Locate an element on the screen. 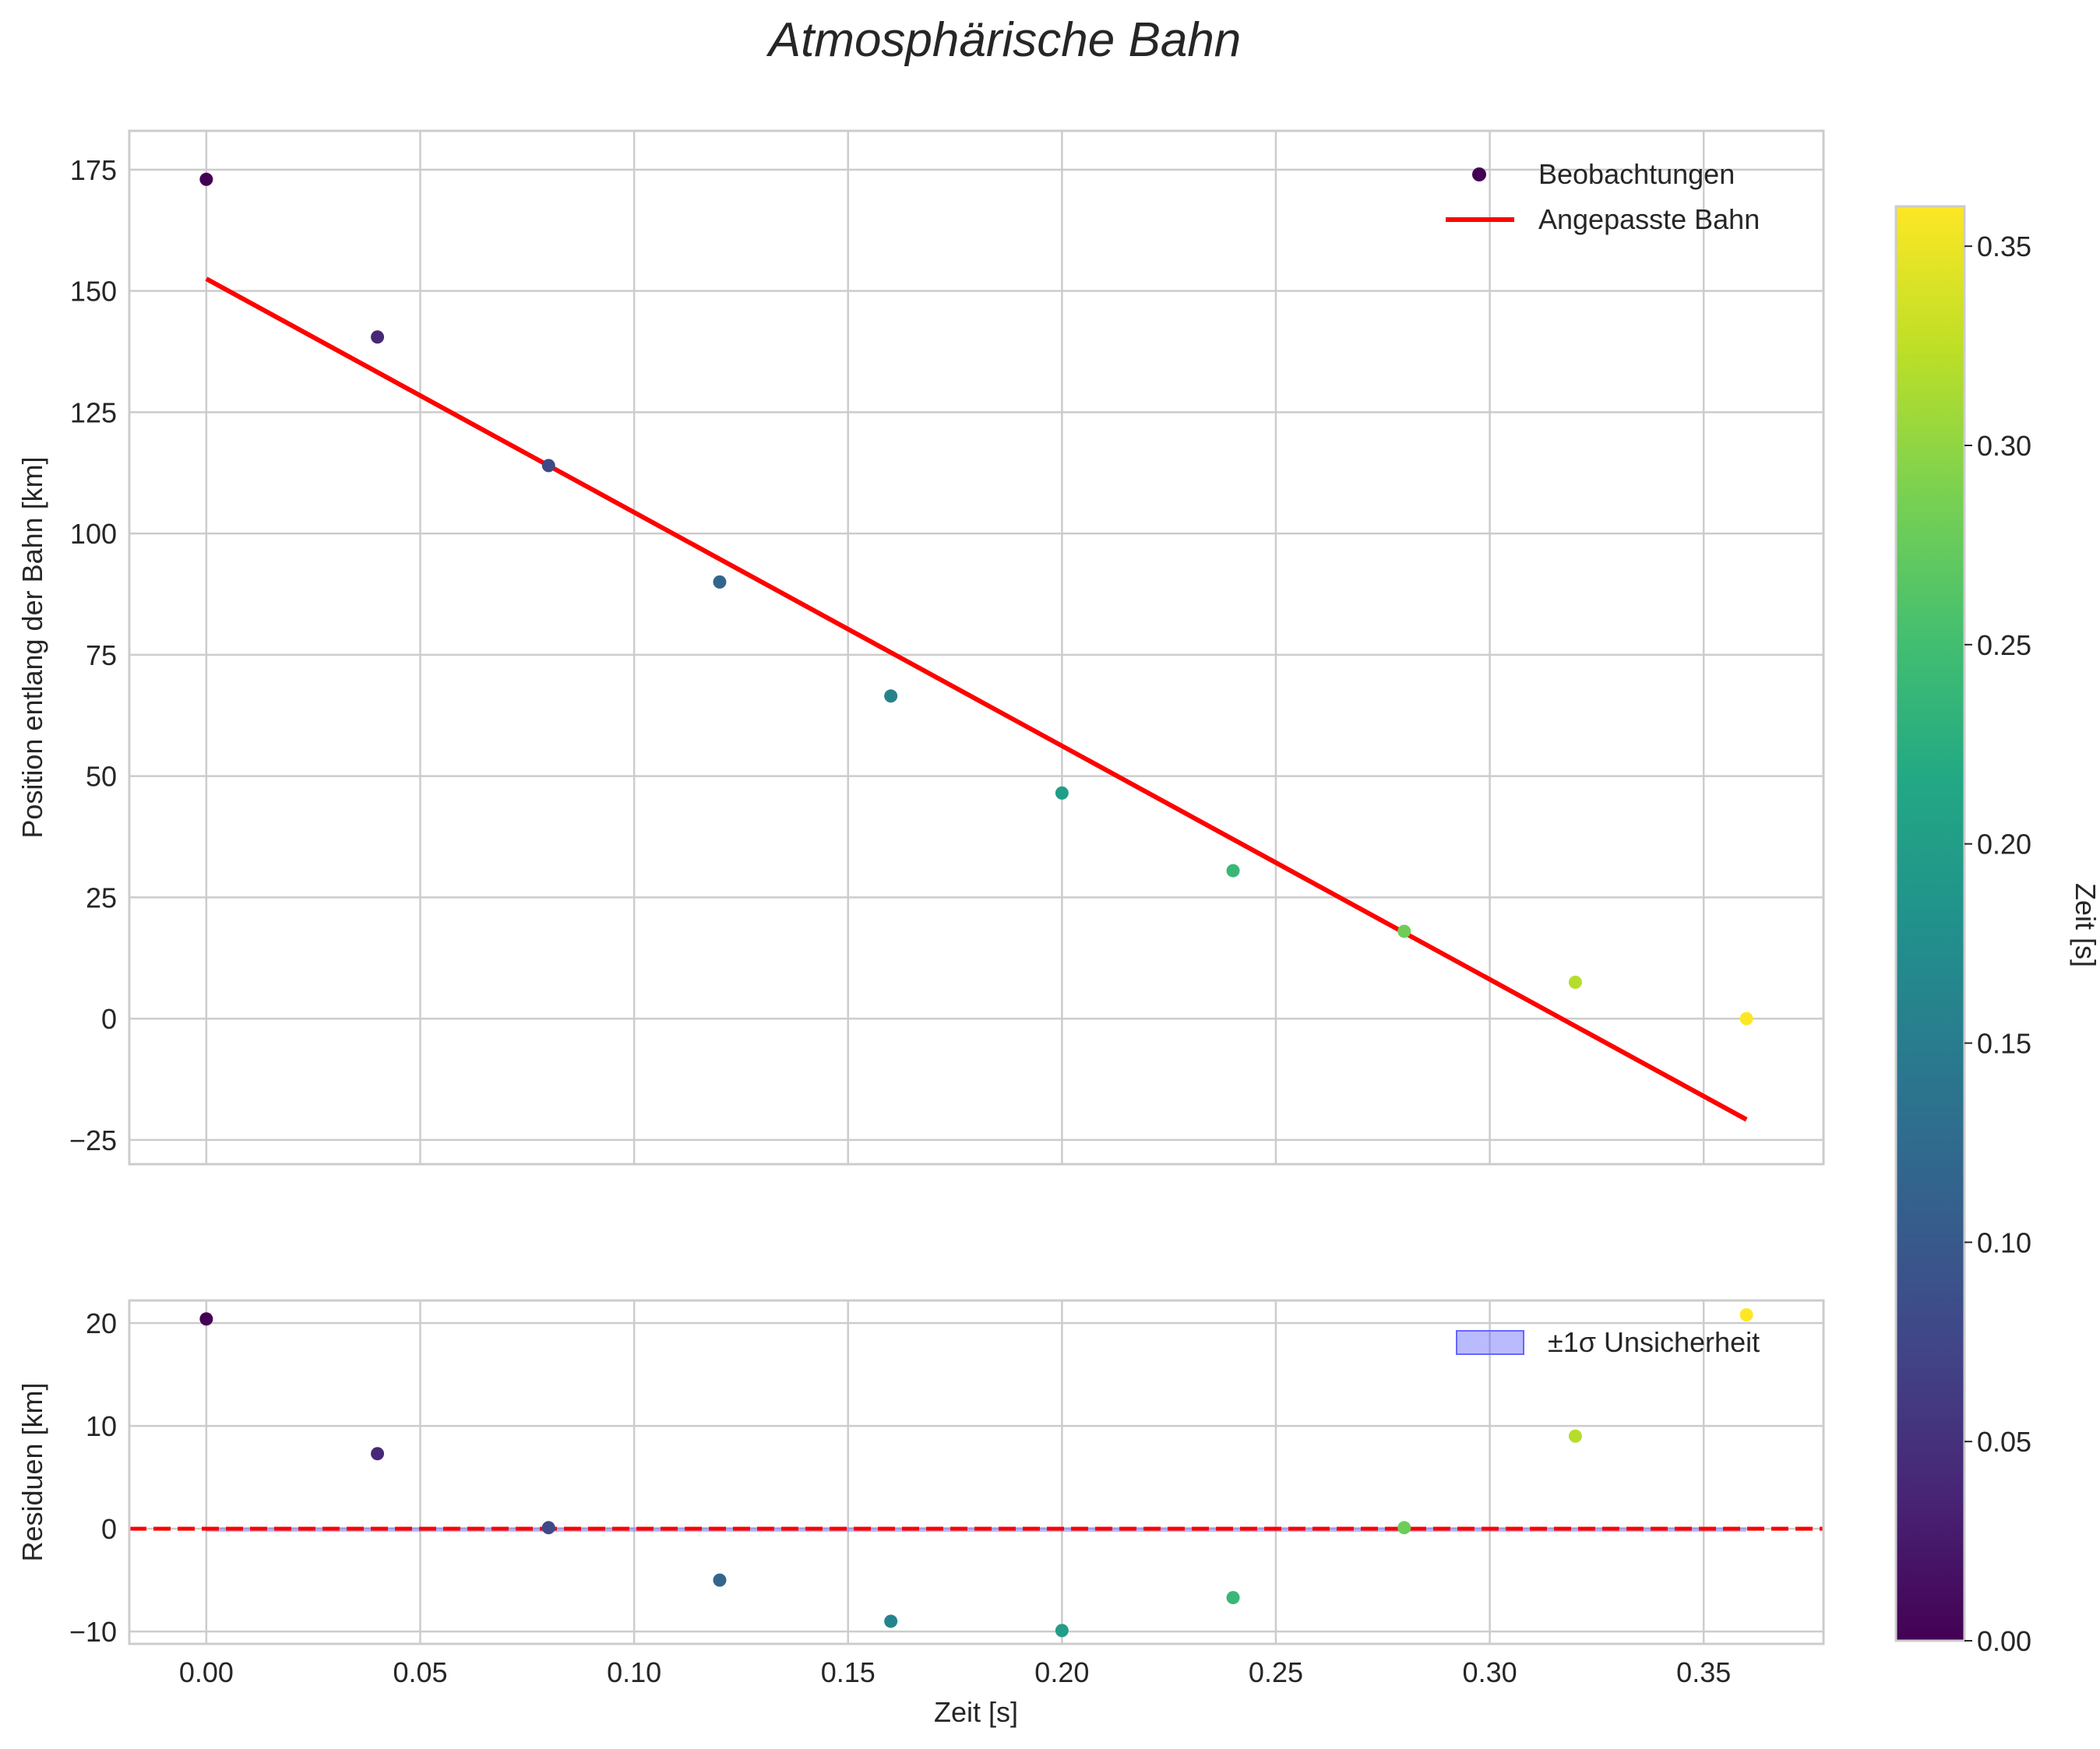 Image resolution: width=2100 pixels, height=1749 pixels. colorbar-tick-label: 0.30 is located at coordinates (2004, 446).